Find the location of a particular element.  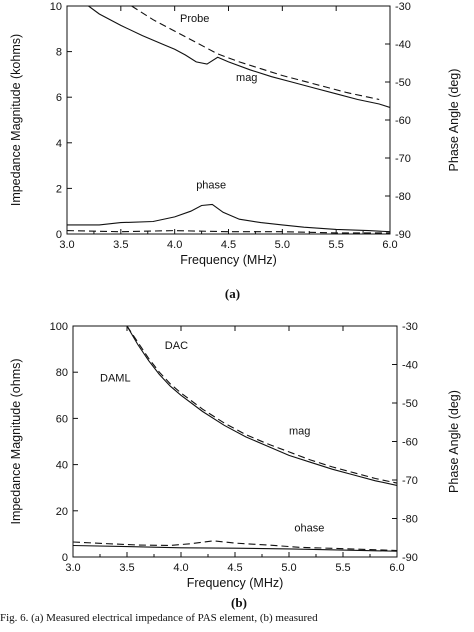

y-axis-label: Impedance Magnitude (ohms) is located at coordinates (16, 441).